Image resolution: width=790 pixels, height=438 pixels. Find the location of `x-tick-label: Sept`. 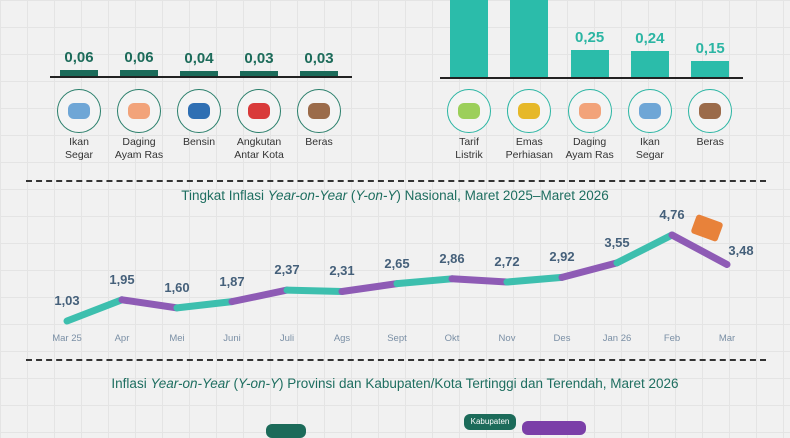

x-tick-label: Sept is located at coordinates (397, 338).